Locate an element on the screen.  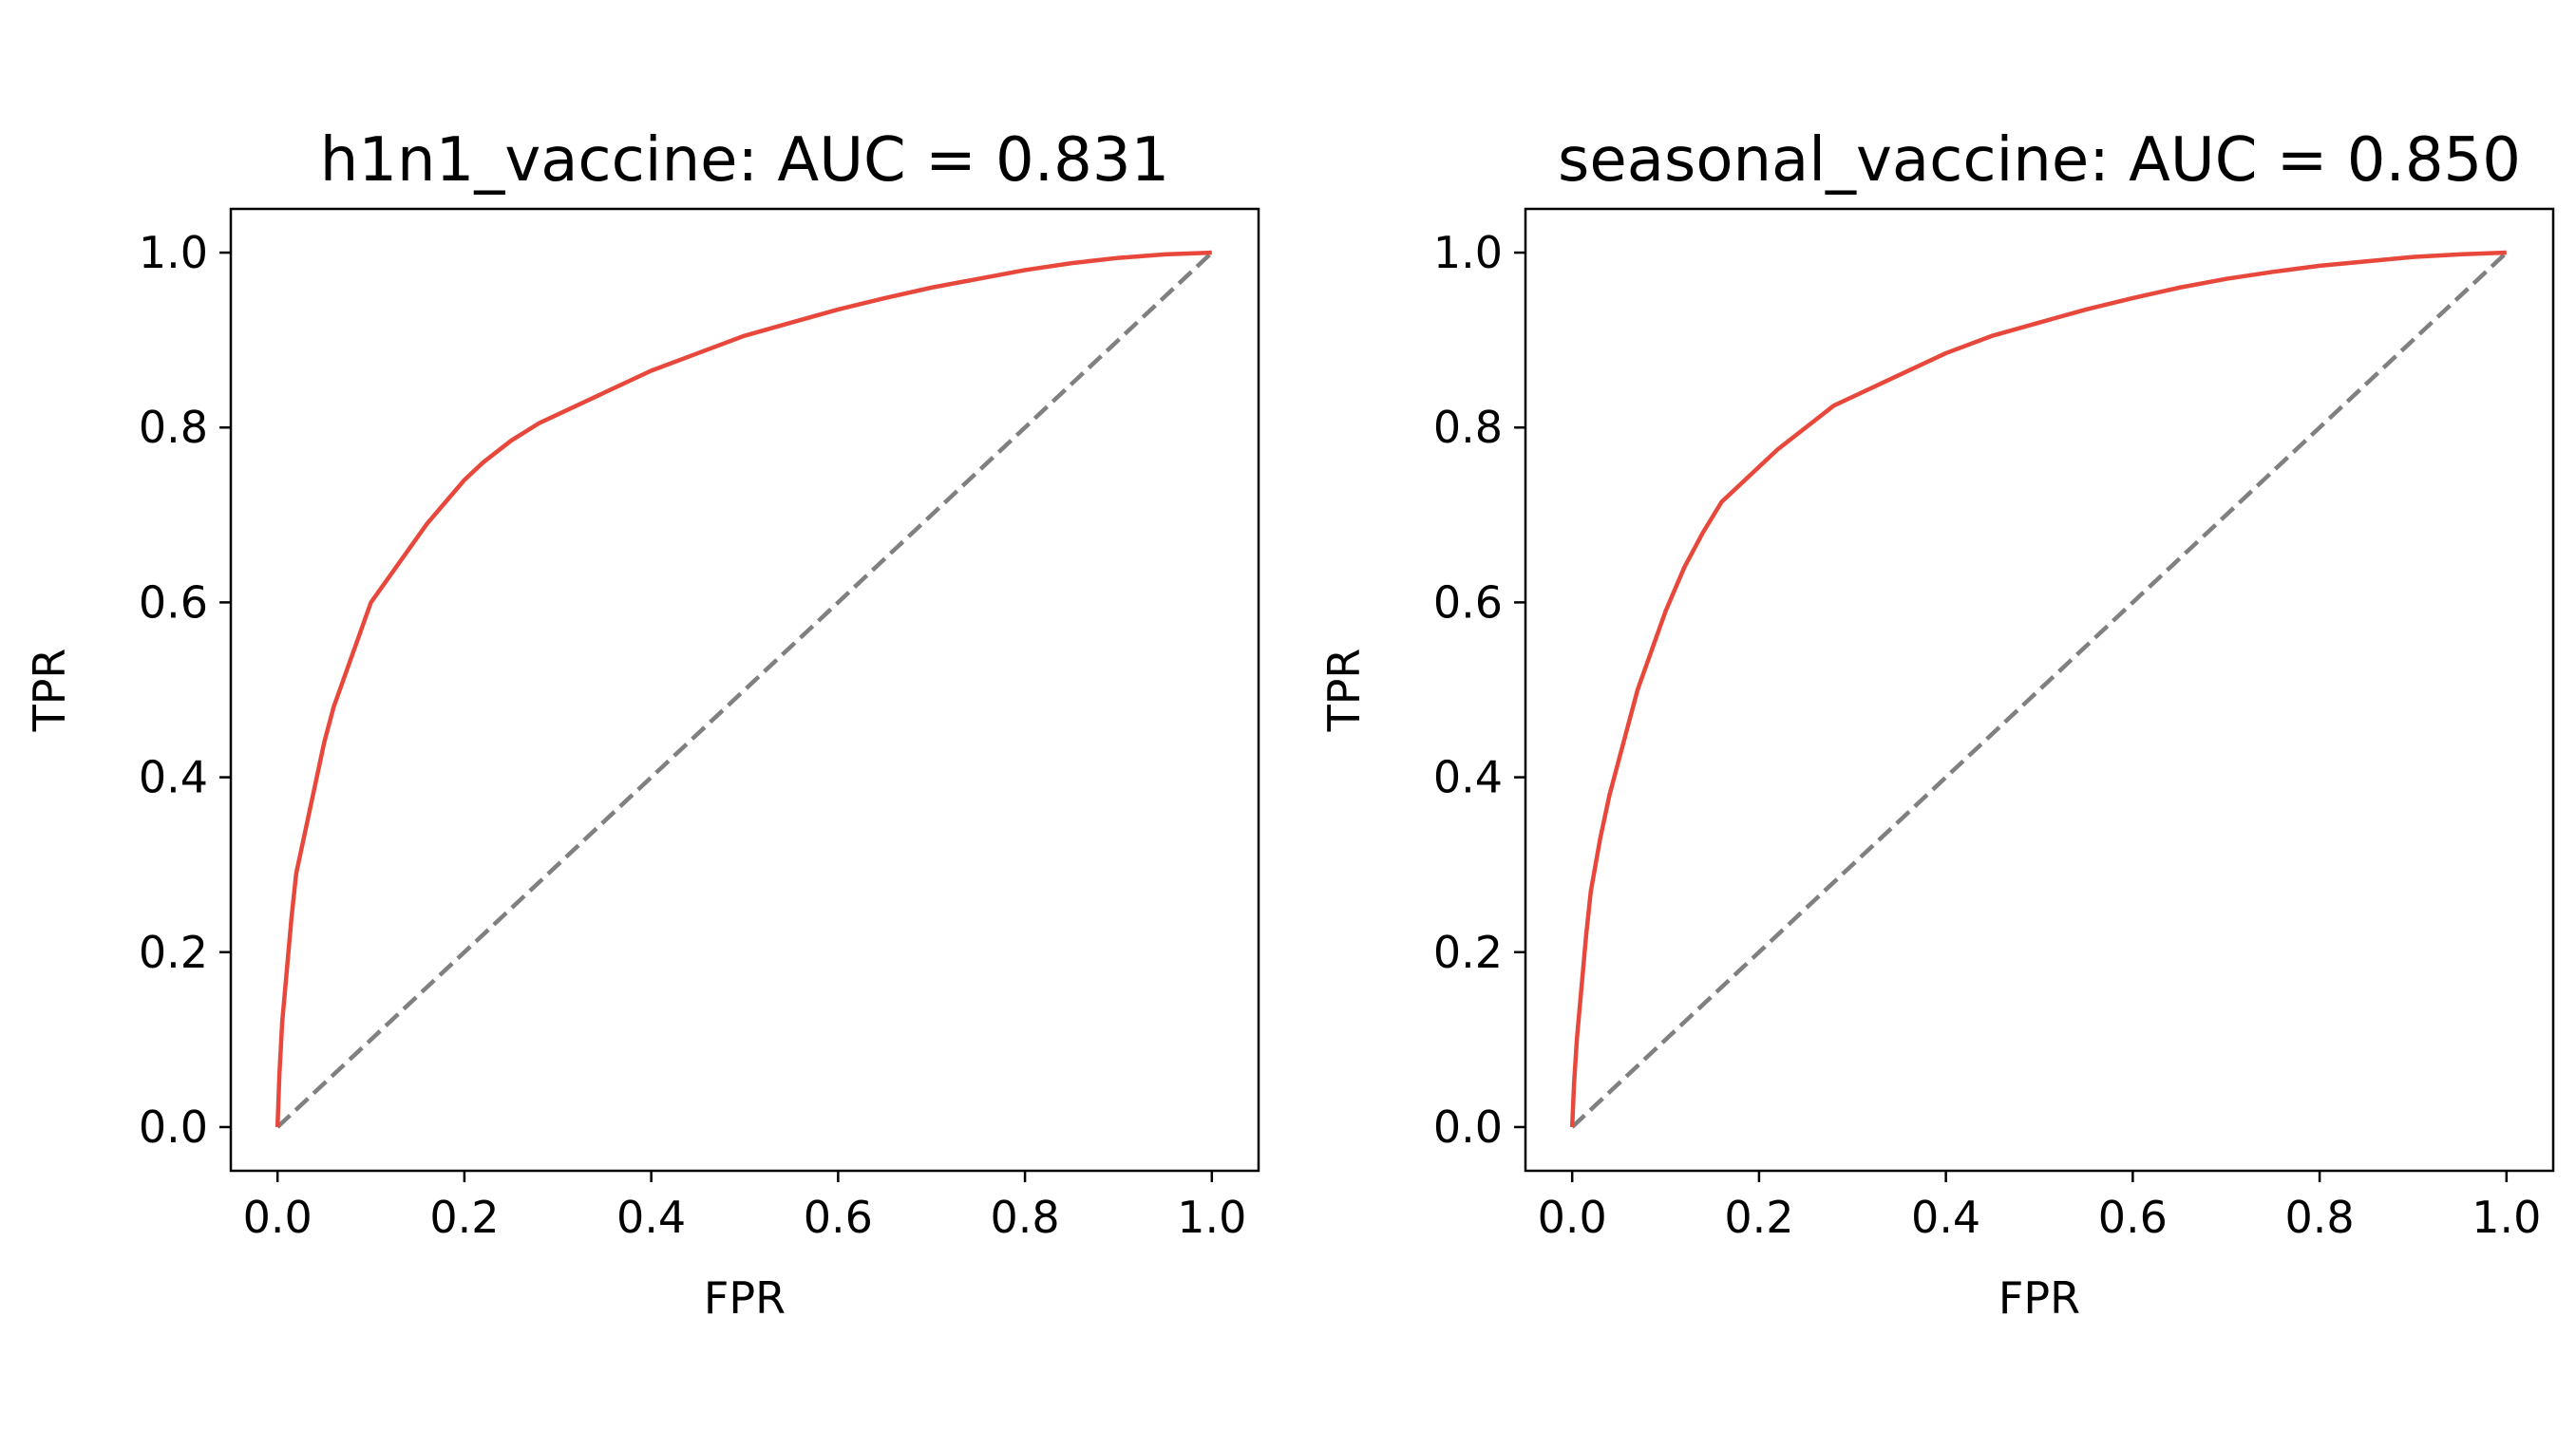
chart-title: seasonal_vaccine: AUC = 0.850 is located at coordinates (2039, 160).